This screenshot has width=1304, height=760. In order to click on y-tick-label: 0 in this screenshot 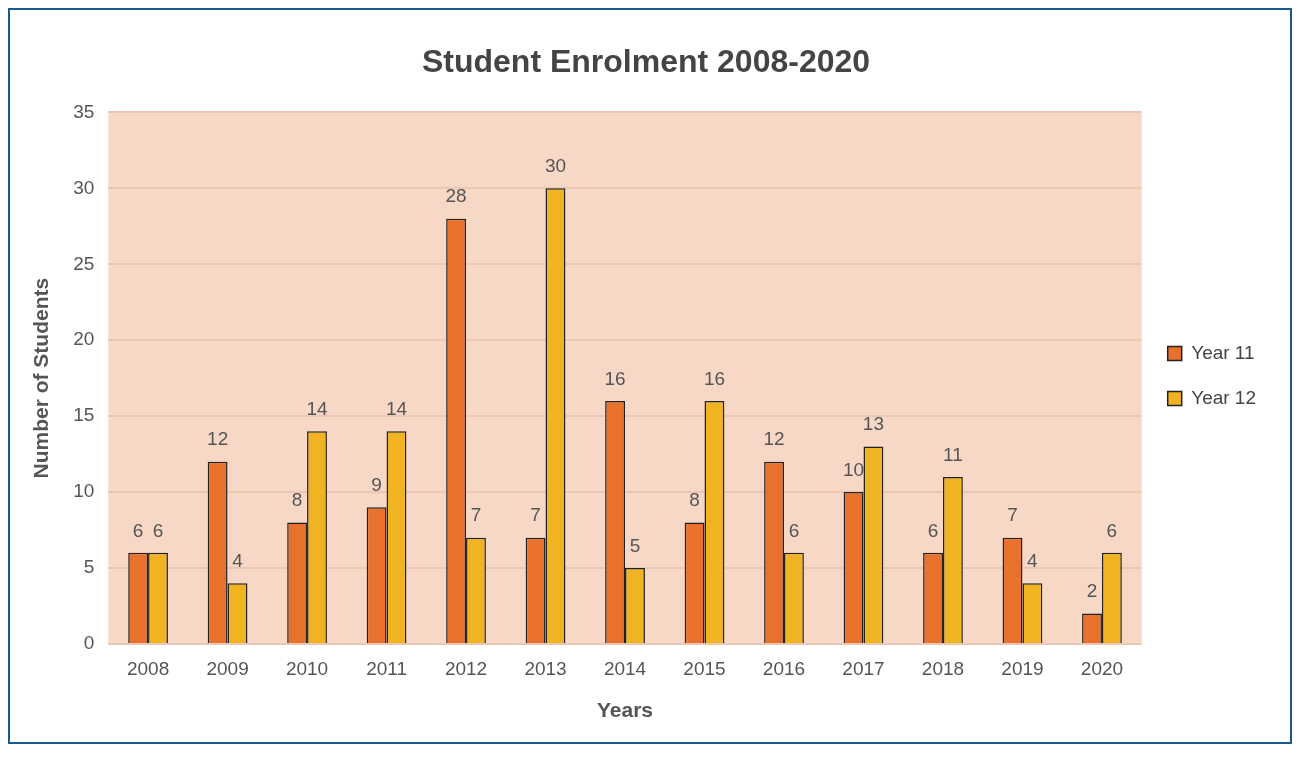, I will do `click(89, 643)`.